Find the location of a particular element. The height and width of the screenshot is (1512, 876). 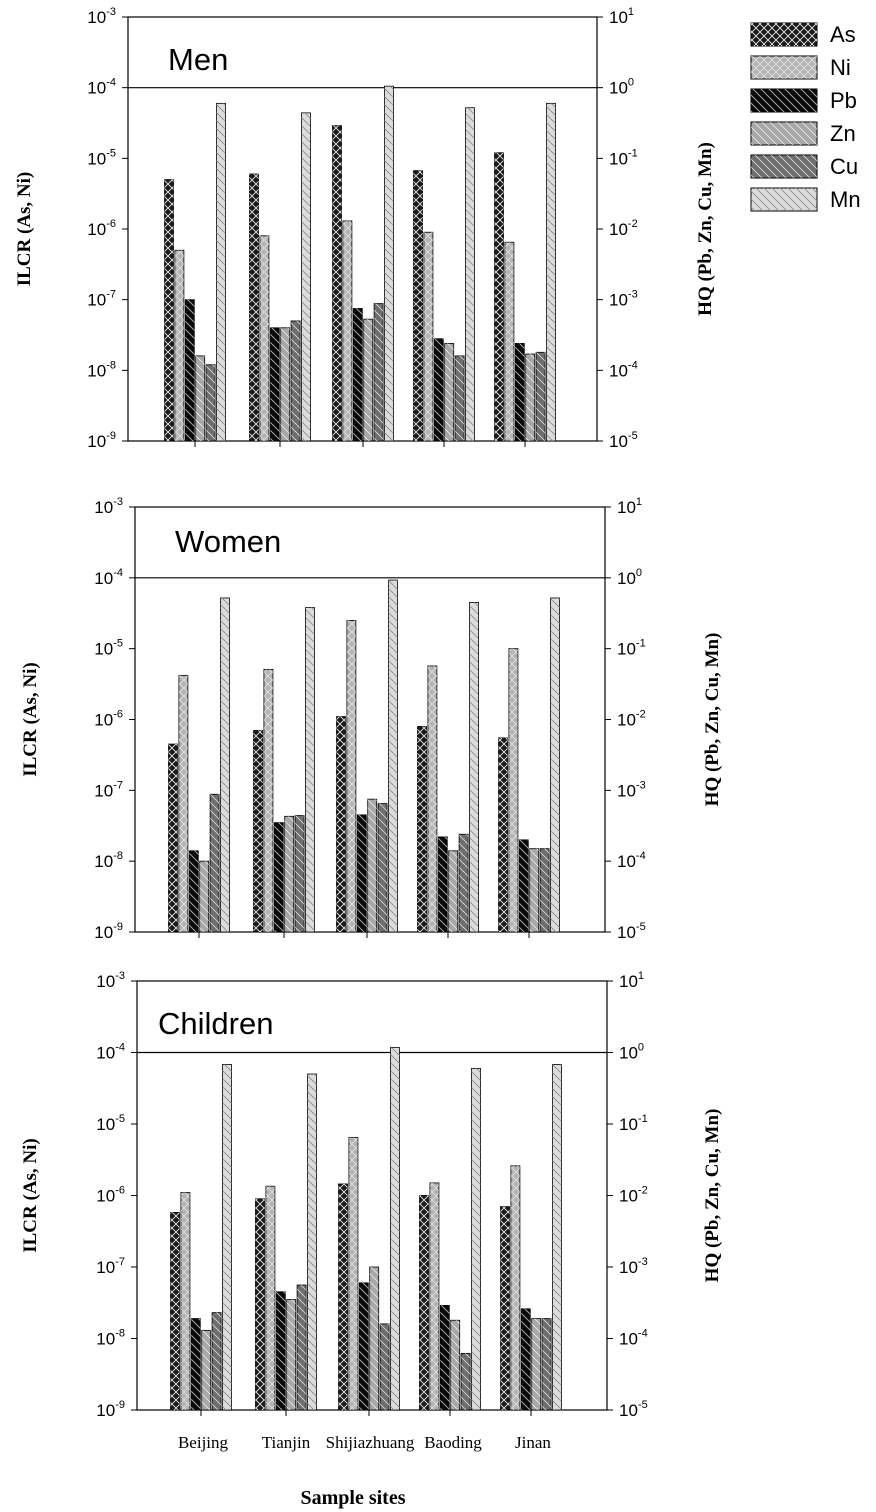

y-right-axis-title: HQ (Pb, Zn, Cu, Mn) is located at coordinates (712, 720).